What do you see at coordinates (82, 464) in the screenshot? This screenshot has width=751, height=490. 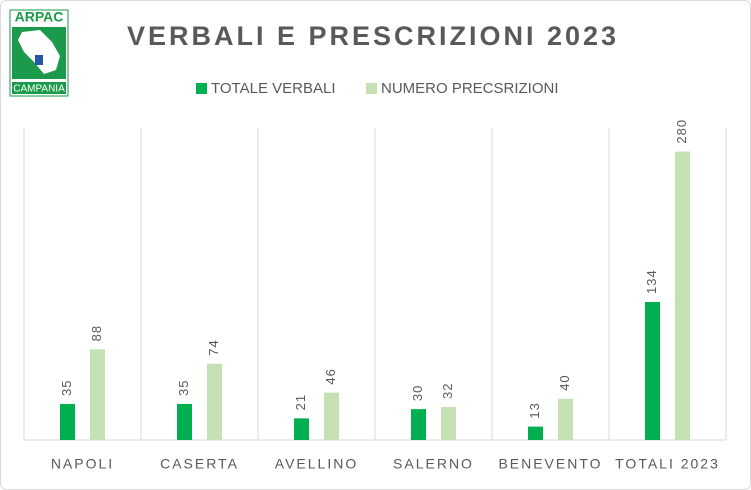 I see `x-tick-label: NAPOLI` at bounding box center [82, 464].